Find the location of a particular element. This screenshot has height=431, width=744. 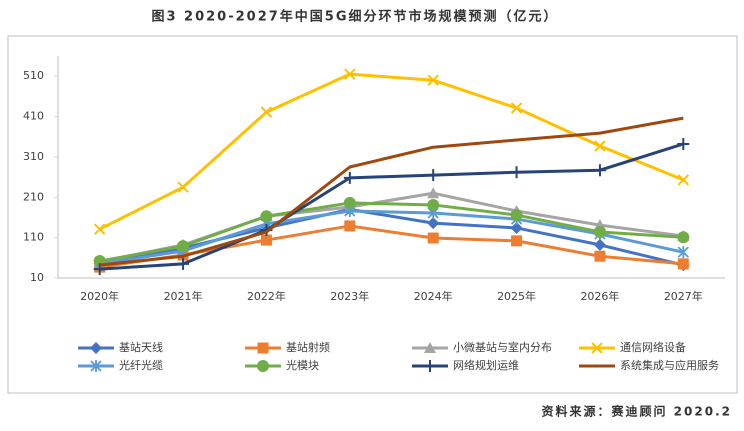

legend-label: 基站射频 is located at coordinates (308, 347).